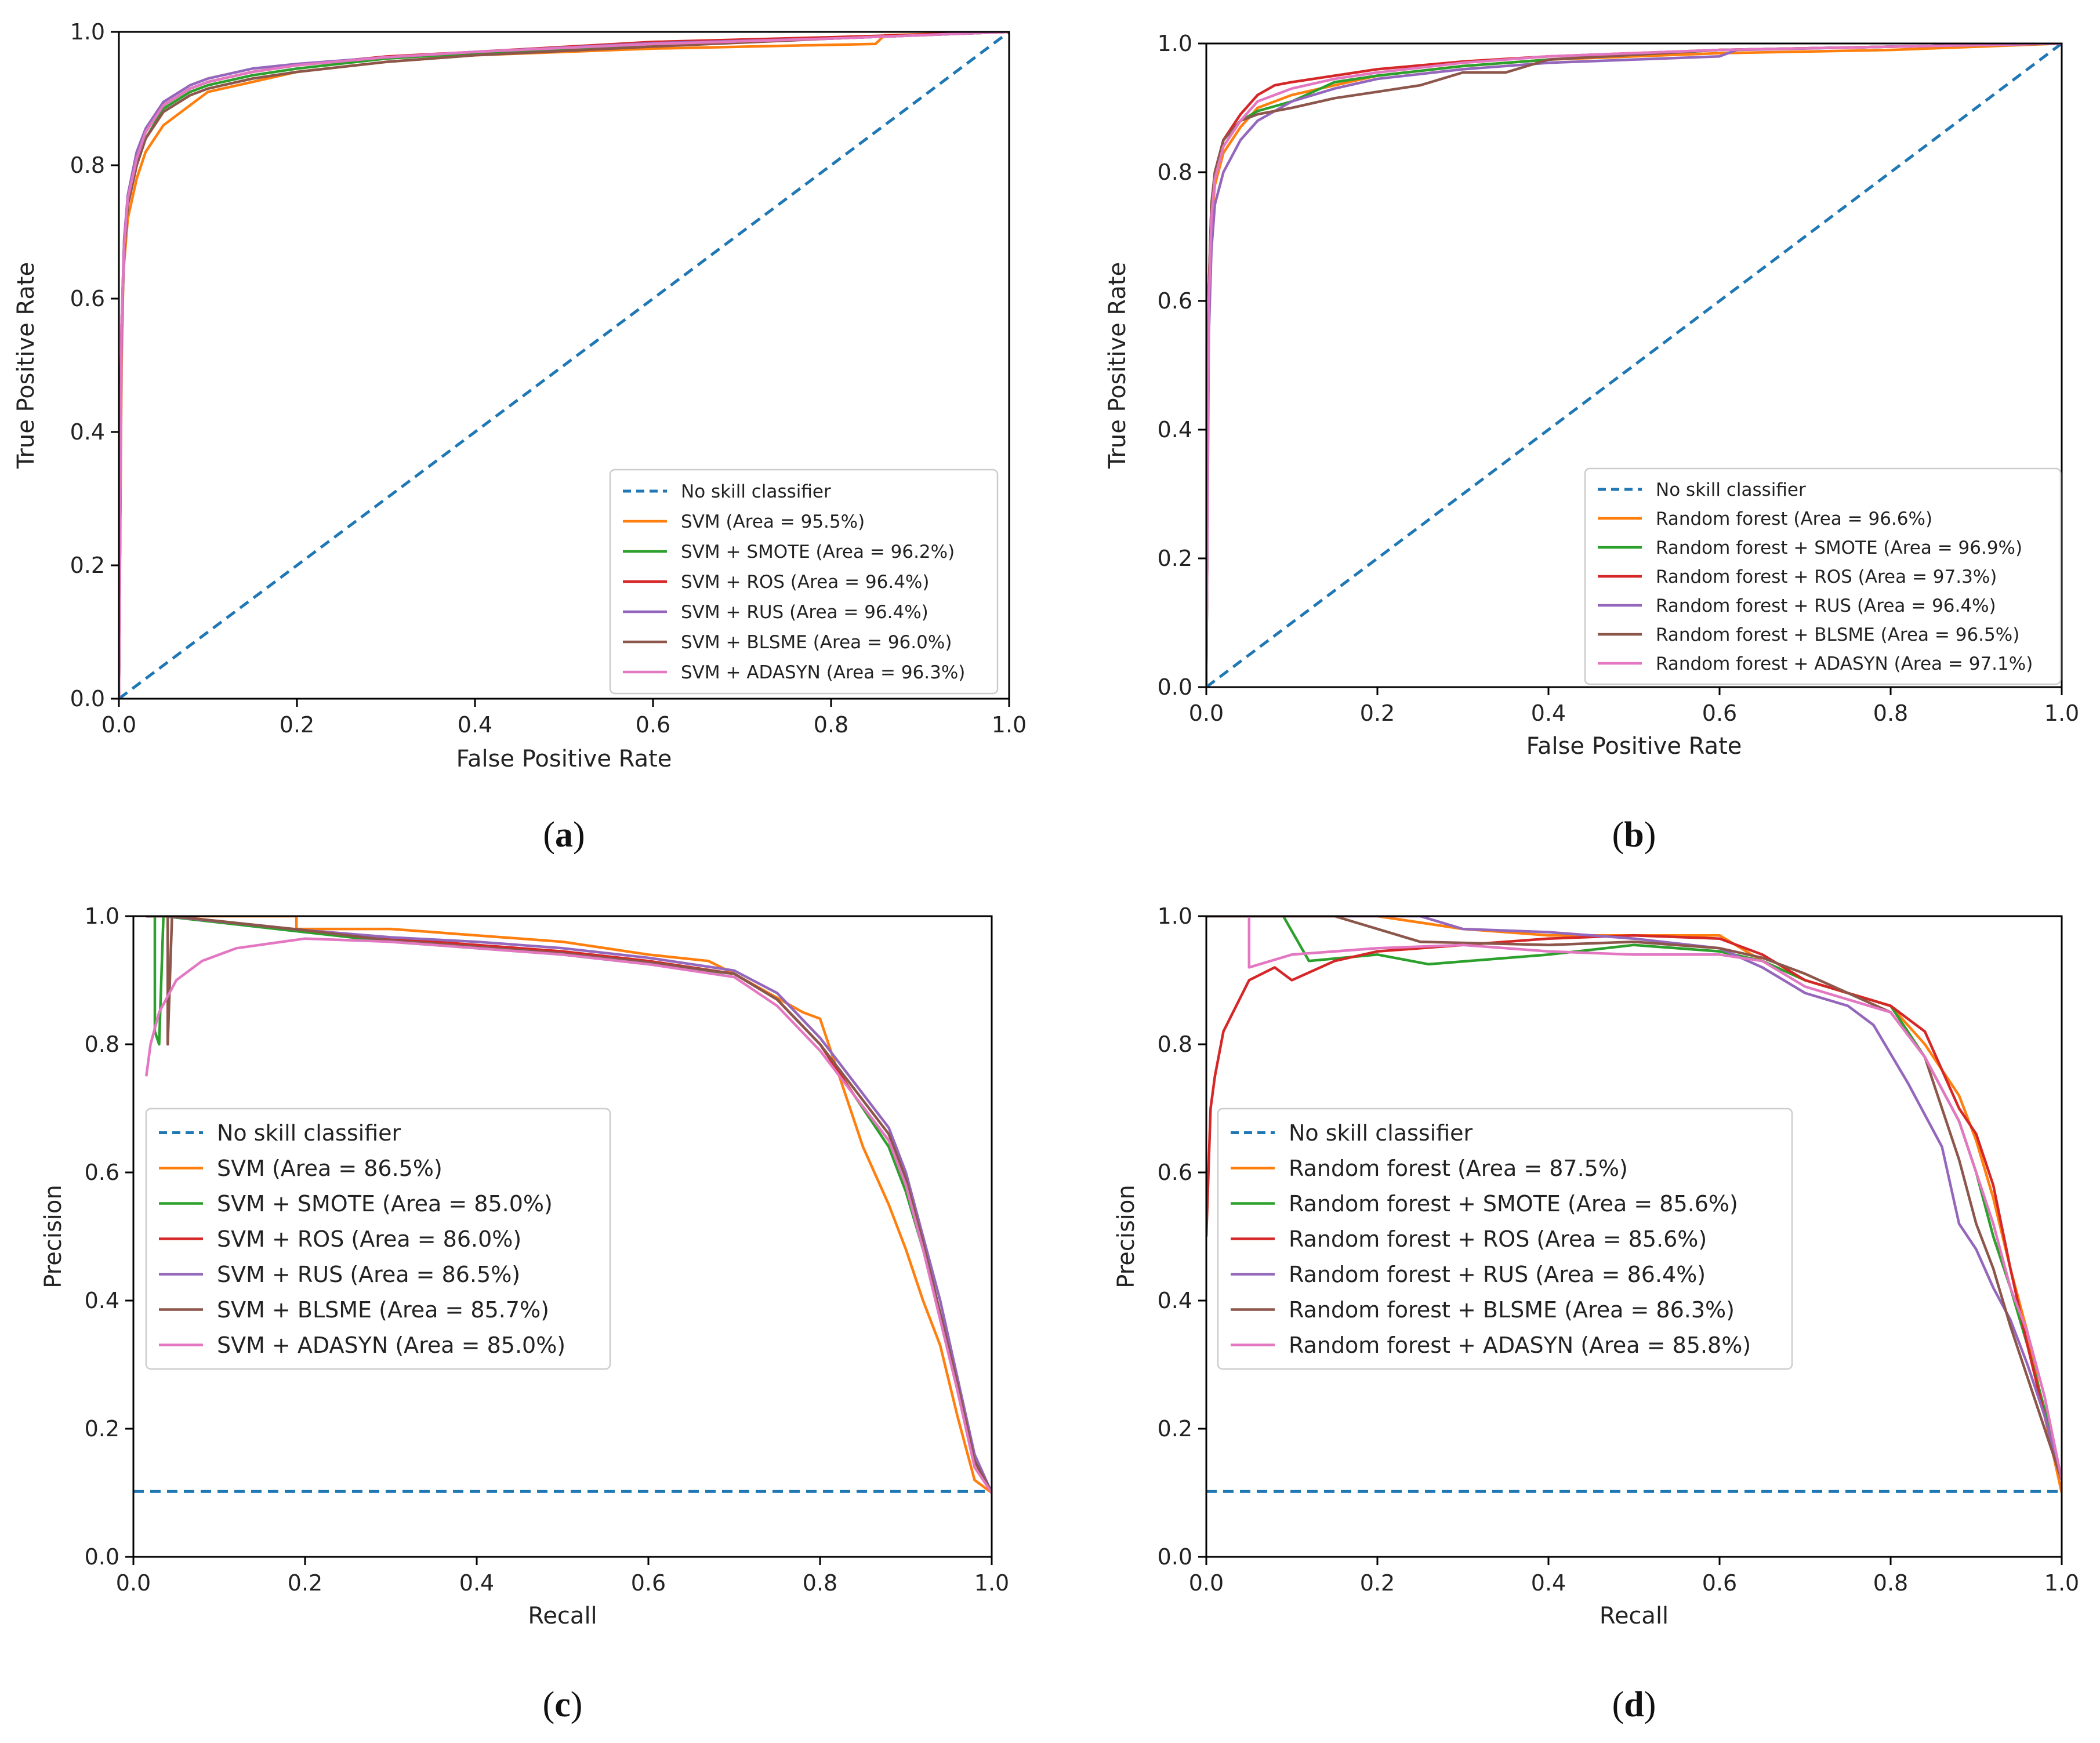 The width and height of the screenshot is (2100, 1743). What do you see at coordinates (1826, 577) in the screenshot?
I see `legend-entry: Random forest + ROS (Area = 97.3%)` at bounding box center [1826, 577].